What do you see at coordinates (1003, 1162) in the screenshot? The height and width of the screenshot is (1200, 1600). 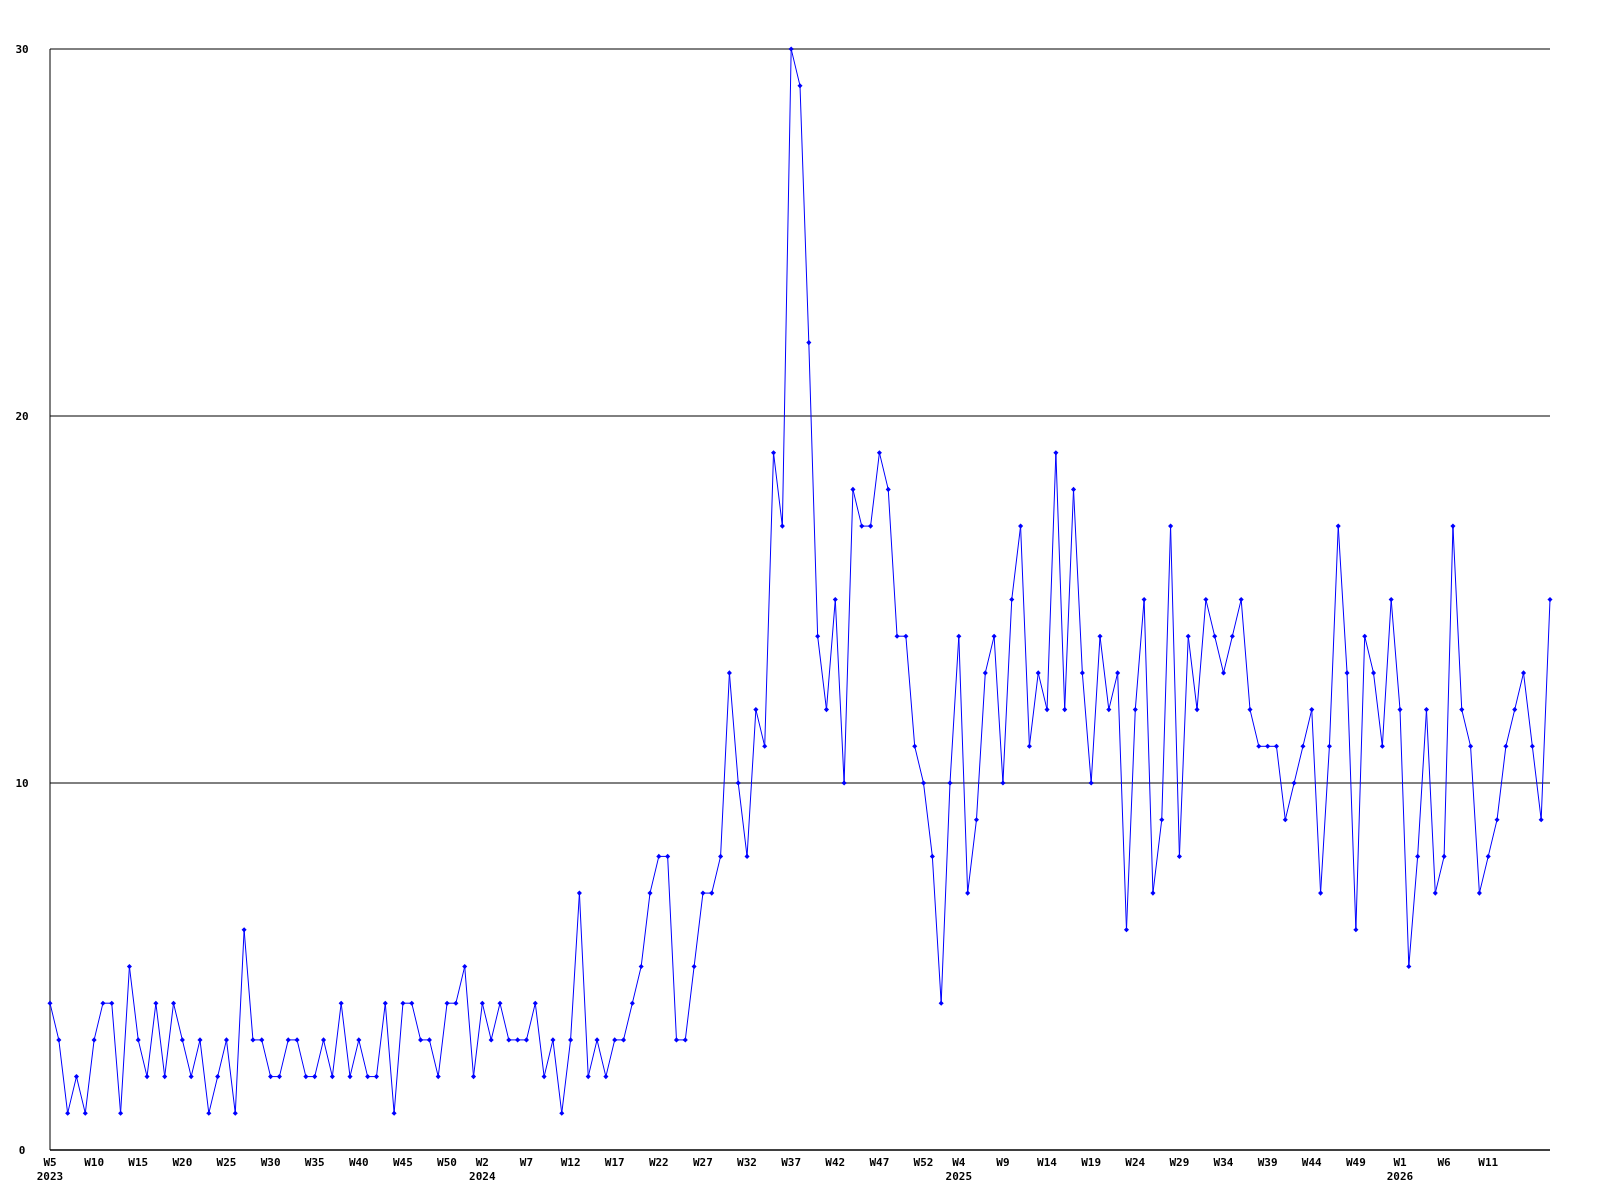 I see `x-tick-label: W9` at bounding box center [1003, 1162].